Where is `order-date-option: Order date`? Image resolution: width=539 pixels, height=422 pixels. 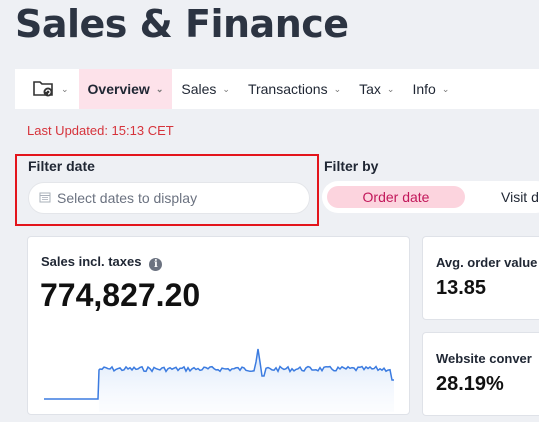
order-date-option: Order date is located at coordinates (396, 197).